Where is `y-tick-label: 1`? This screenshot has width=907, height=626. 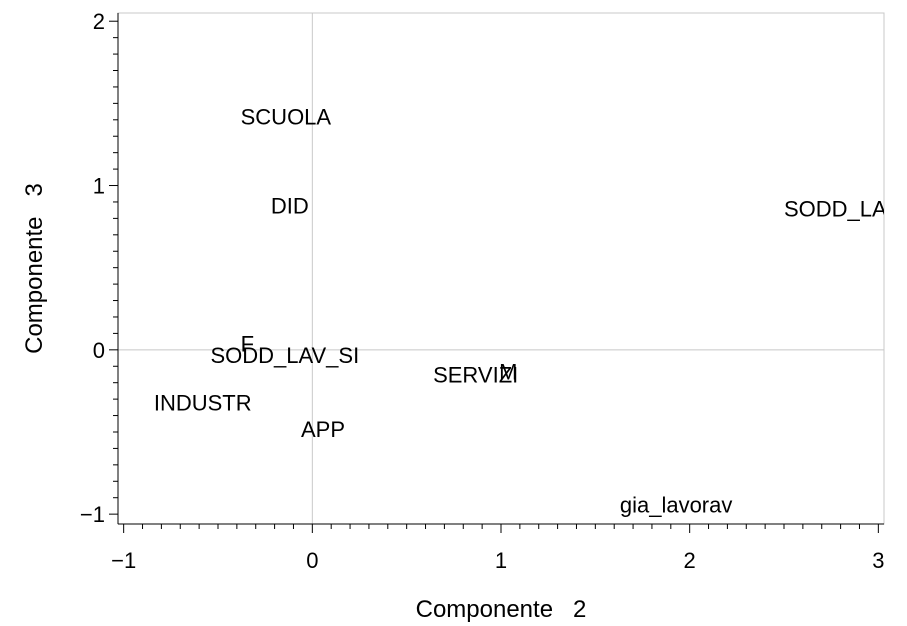 y-tick-label: 1 is located at coordinates (99, 186).